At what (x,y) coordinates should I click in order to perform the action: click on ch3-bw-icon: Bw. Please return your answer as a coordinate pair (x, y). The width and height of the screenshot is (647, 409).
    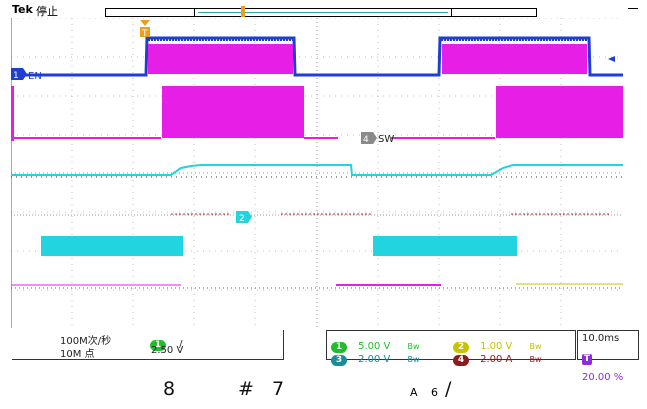
    Looking at the image, I should click on (413, 359).